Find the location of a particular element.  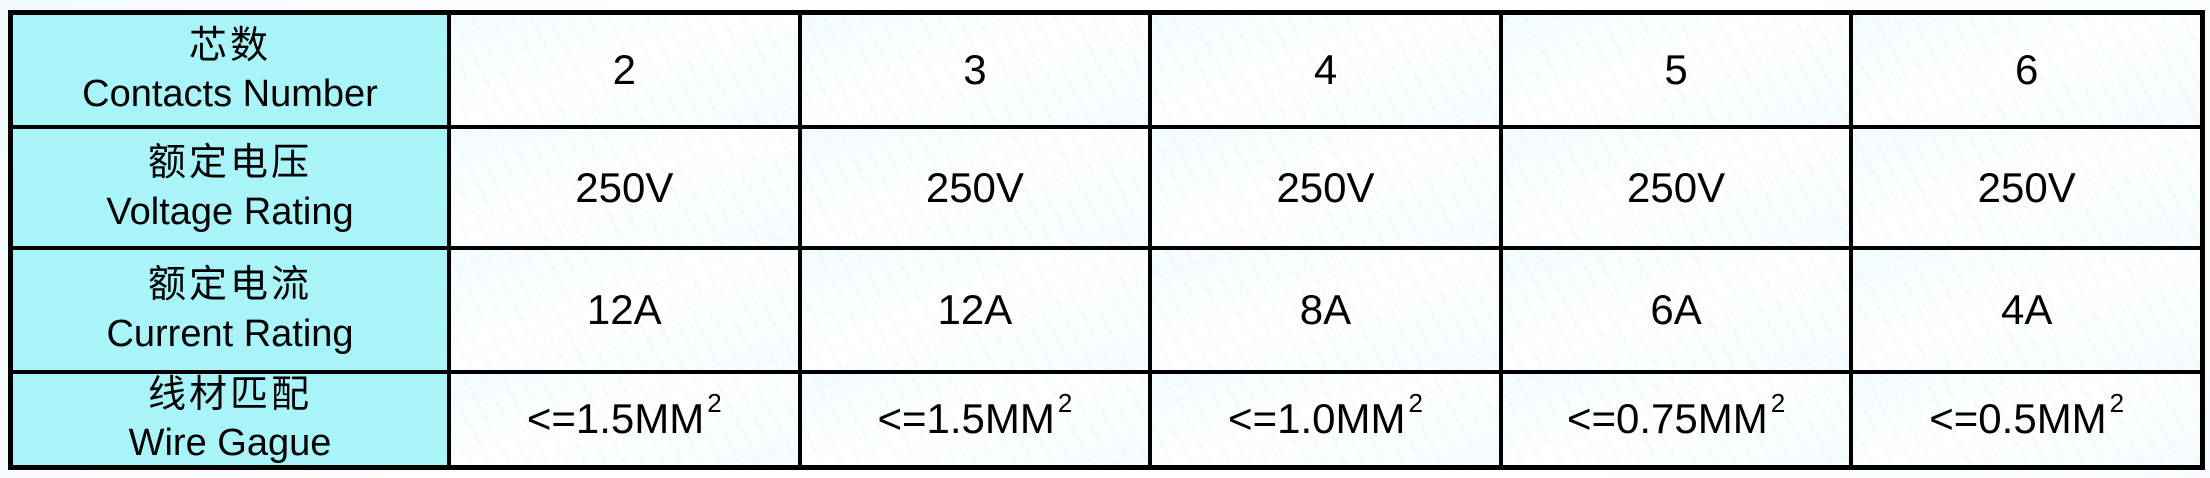

current-rating-value-1: 12A is located at coordinates (624, 309).